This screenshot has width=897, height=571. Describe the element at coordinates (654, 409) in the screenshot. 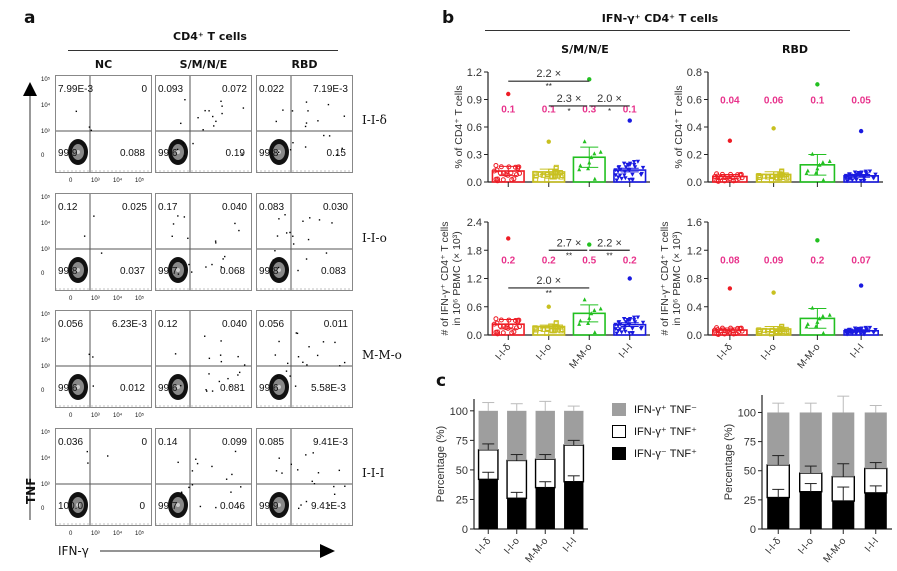

I see `legend-item: IFN-γ⁺ TNF⁻` at that location.